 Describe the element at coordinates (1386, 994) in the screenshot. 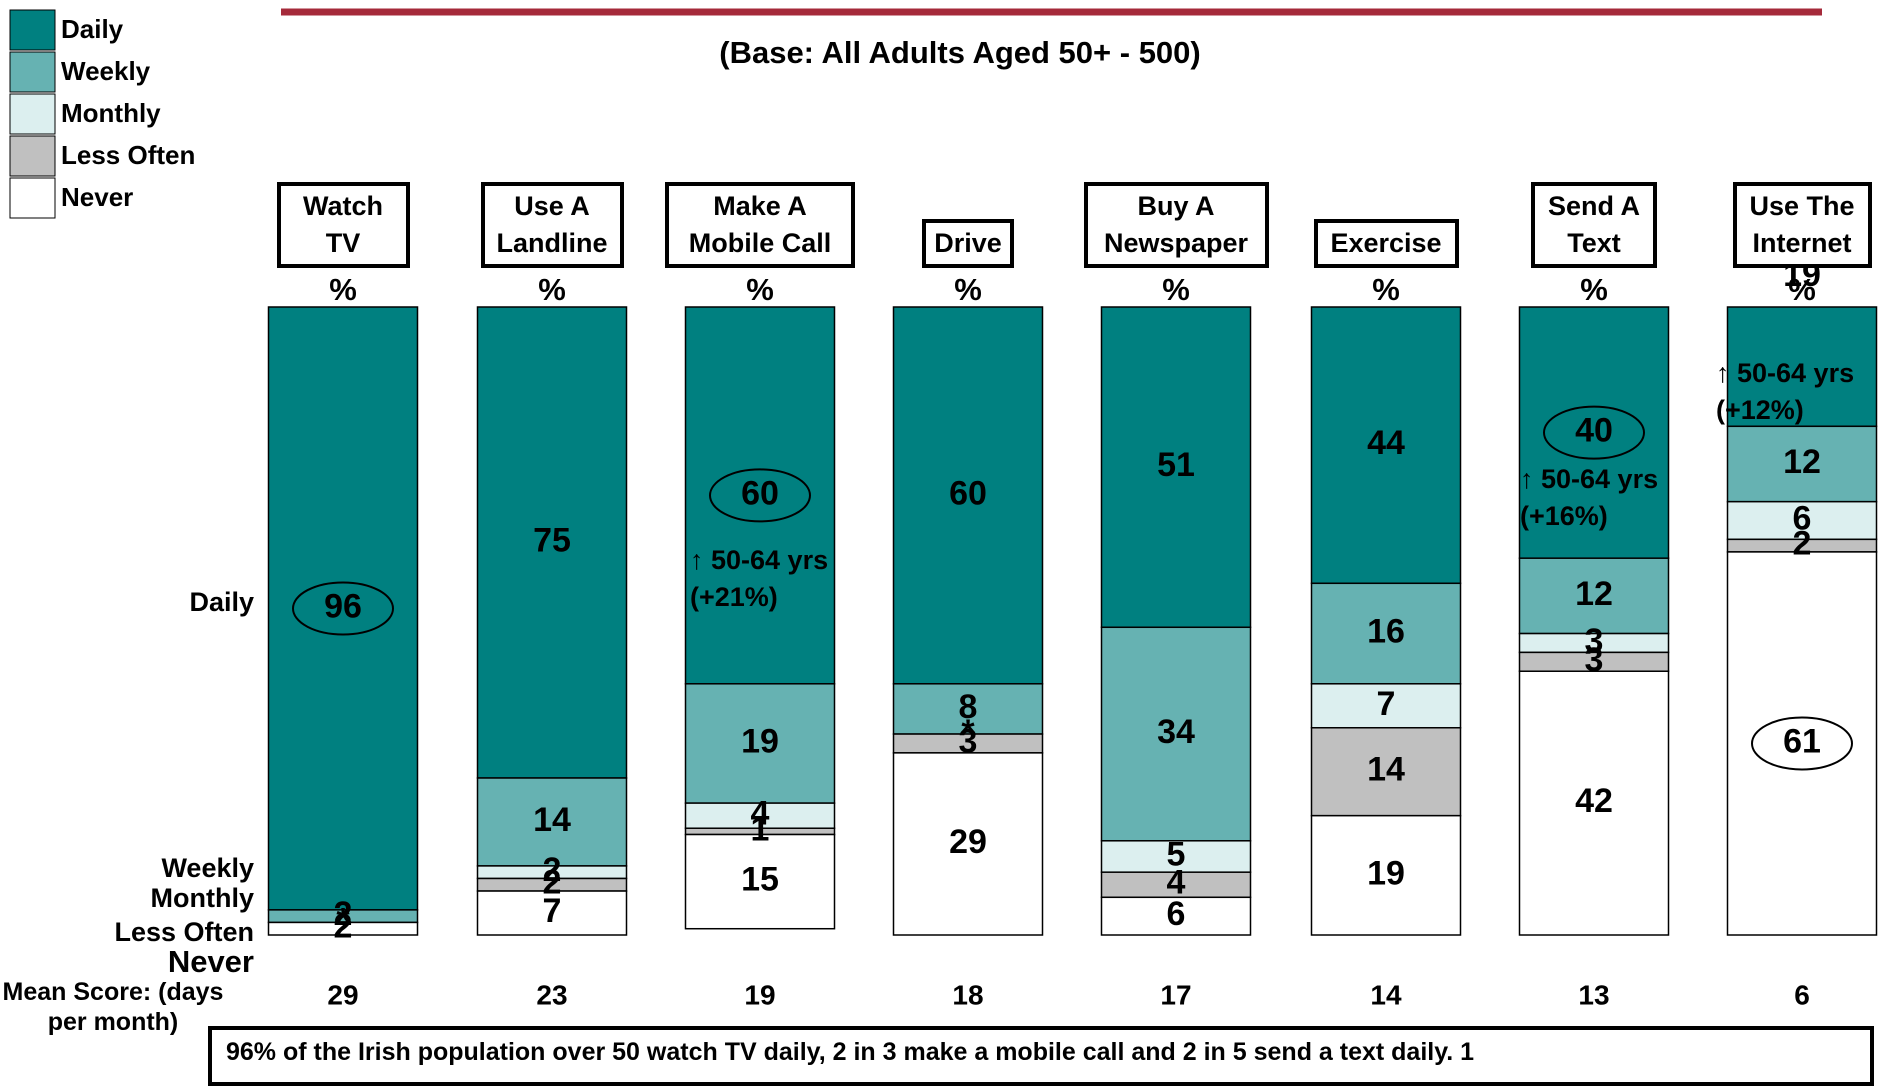

I see `mean-score: 14` at that location.